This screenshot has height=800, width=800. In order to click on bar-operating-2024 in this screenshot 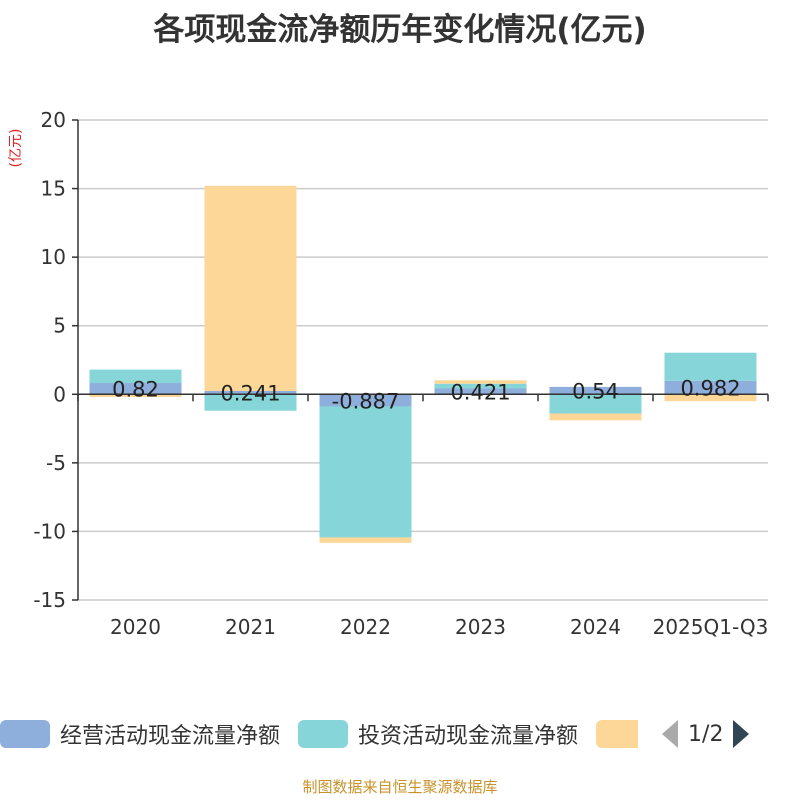, I will do `click(595, 390)`.